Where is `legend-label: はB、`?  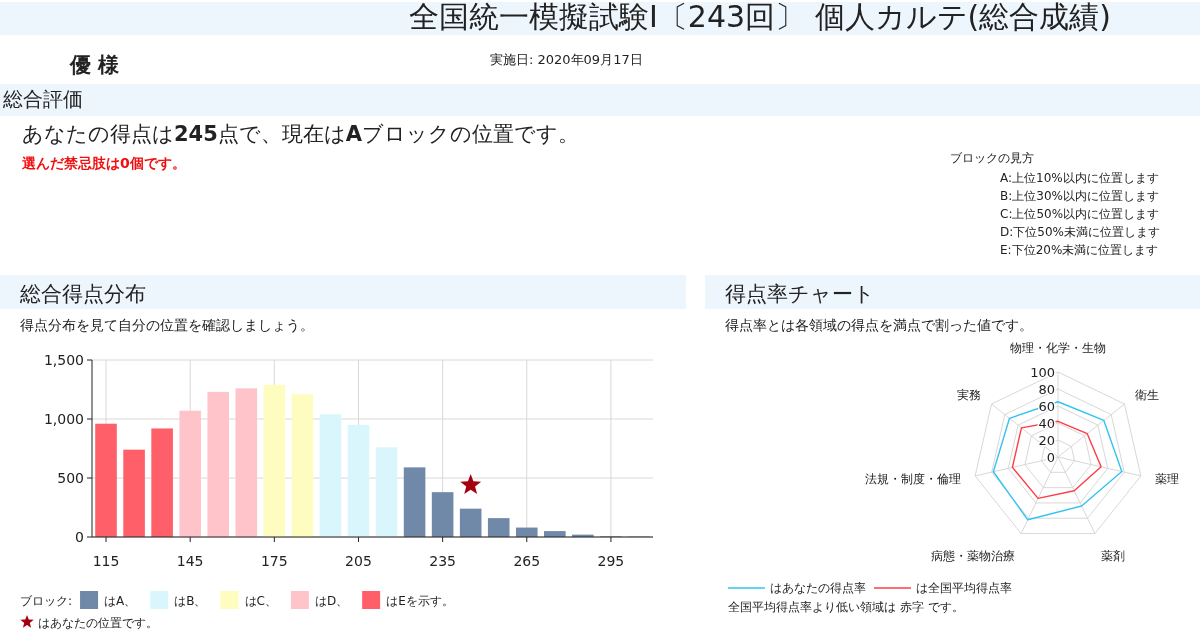 legend-label: はB、 is located at coordinates (190, 601).